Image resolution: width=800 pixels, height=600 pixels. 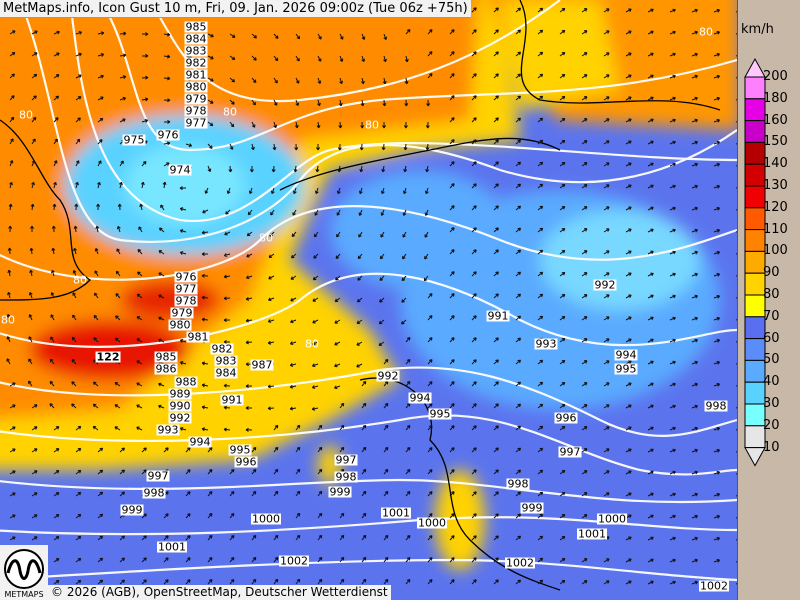 What do you see at coordinates (132, 510) in the screenshot?
I see `isobar-label: 999` at bounding box center [132, 510].